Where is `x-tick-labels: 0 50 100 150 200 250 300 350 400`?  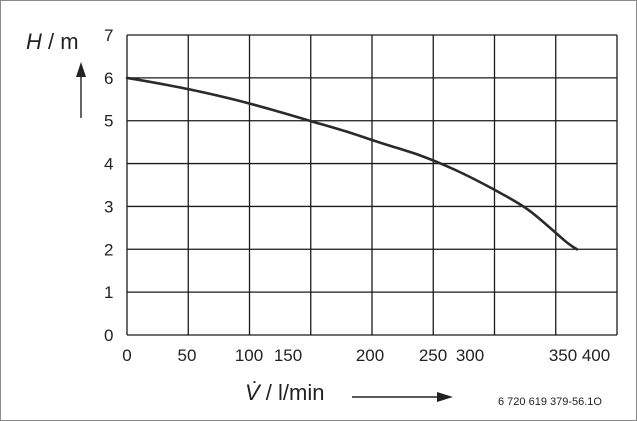
x-tick-labels: 0 50 100 150 200 250 300 350 400 is located at coordinates (366, 355).